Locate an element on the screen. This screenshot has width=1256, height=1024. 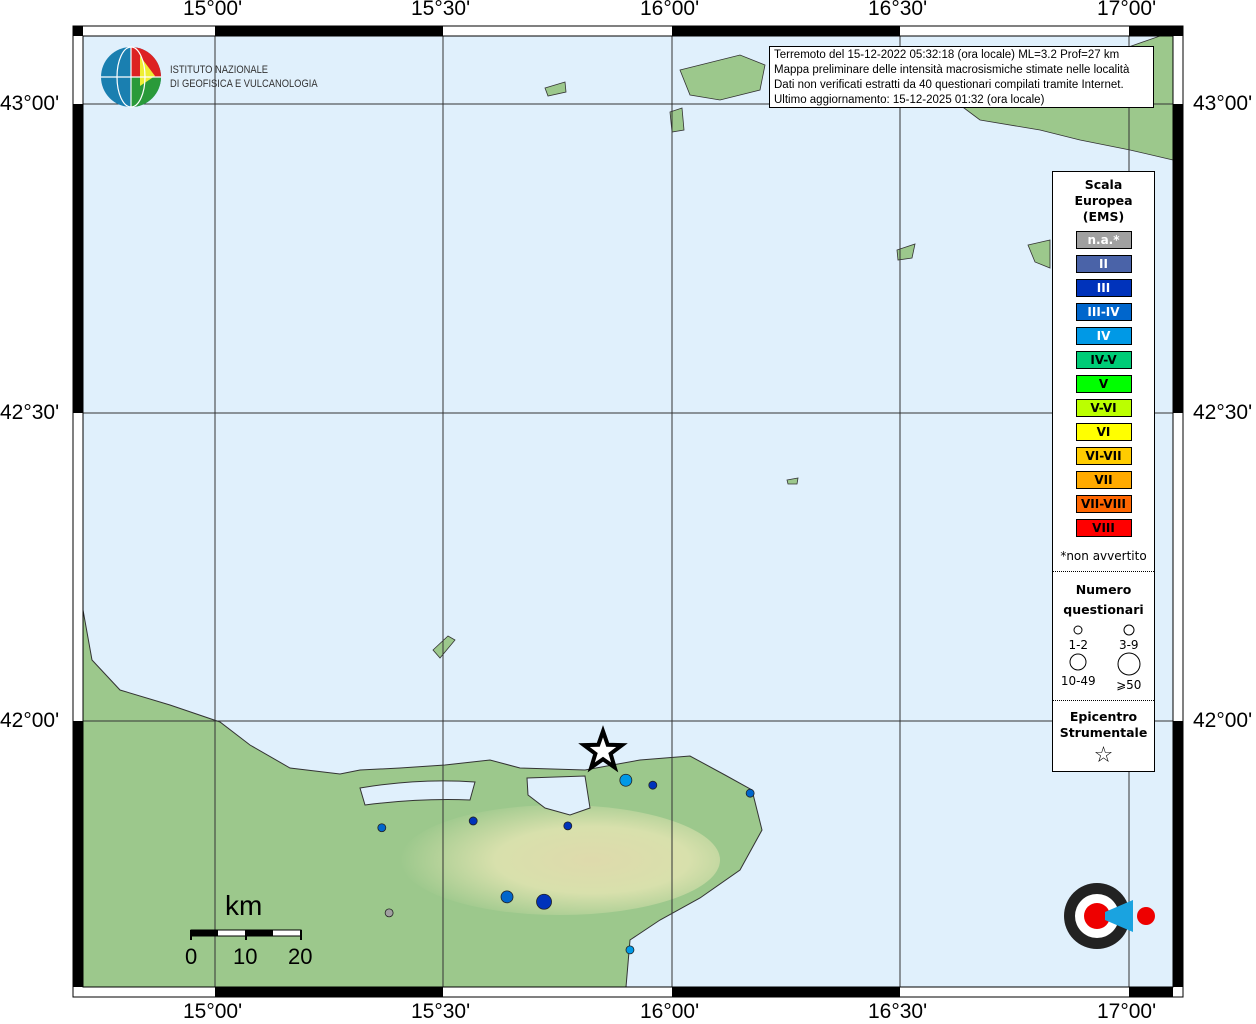
lon-label-top: 16°00' is located at coordinates (670, 10).